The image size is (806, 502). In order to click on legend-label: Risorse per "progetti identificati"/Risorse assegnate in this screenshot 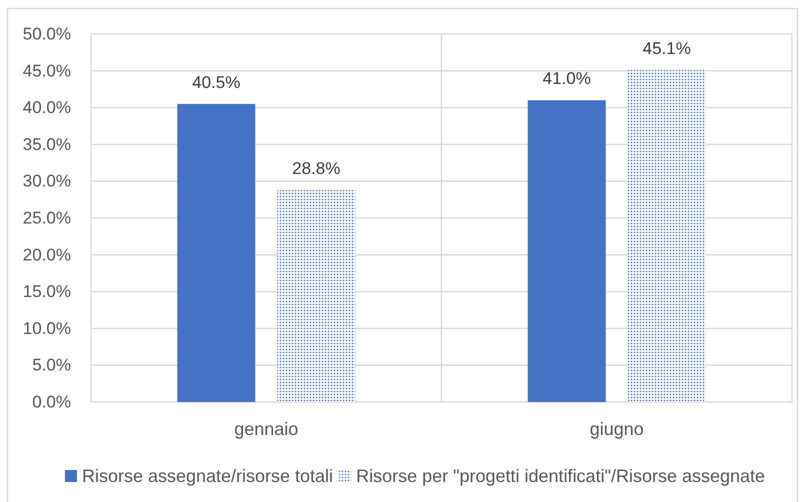, I will do `click(561, 476)`.